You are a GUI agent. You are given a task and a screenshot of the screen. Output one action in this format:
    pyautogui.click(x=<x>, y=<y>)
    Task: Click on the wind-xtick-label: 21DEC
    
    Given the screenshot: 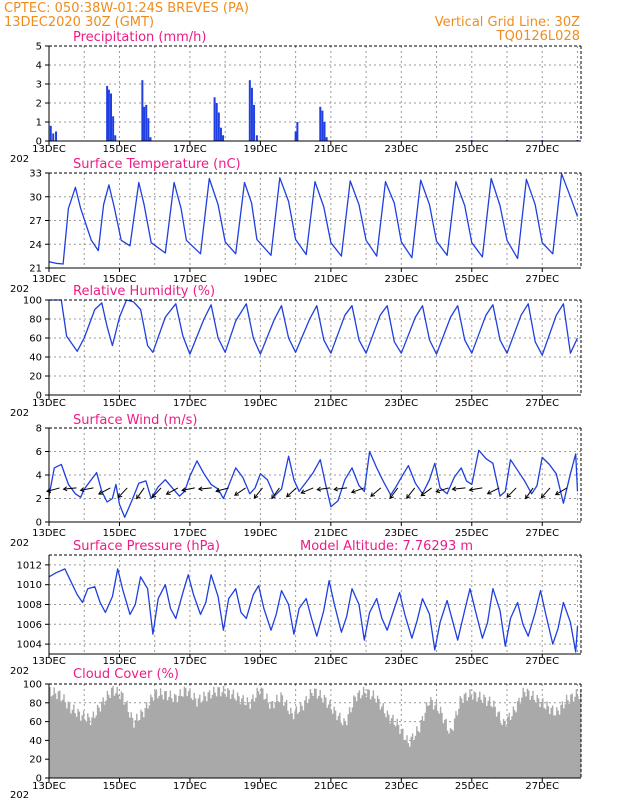 What is the action you would take?
    pyautogui.click(x=331, y=533)
    